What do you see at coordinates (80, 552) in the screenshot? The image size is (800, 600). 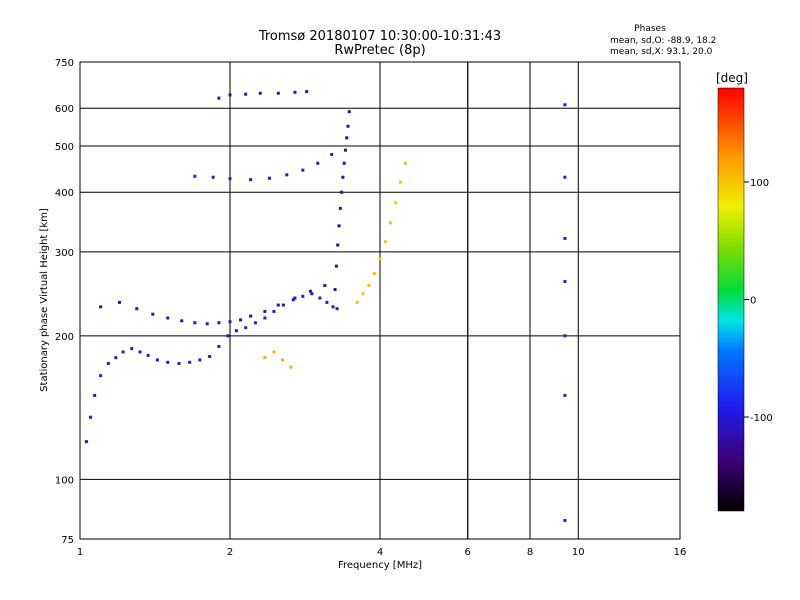 I see `x-tick-label: 1` at bounding box center [80, 552].